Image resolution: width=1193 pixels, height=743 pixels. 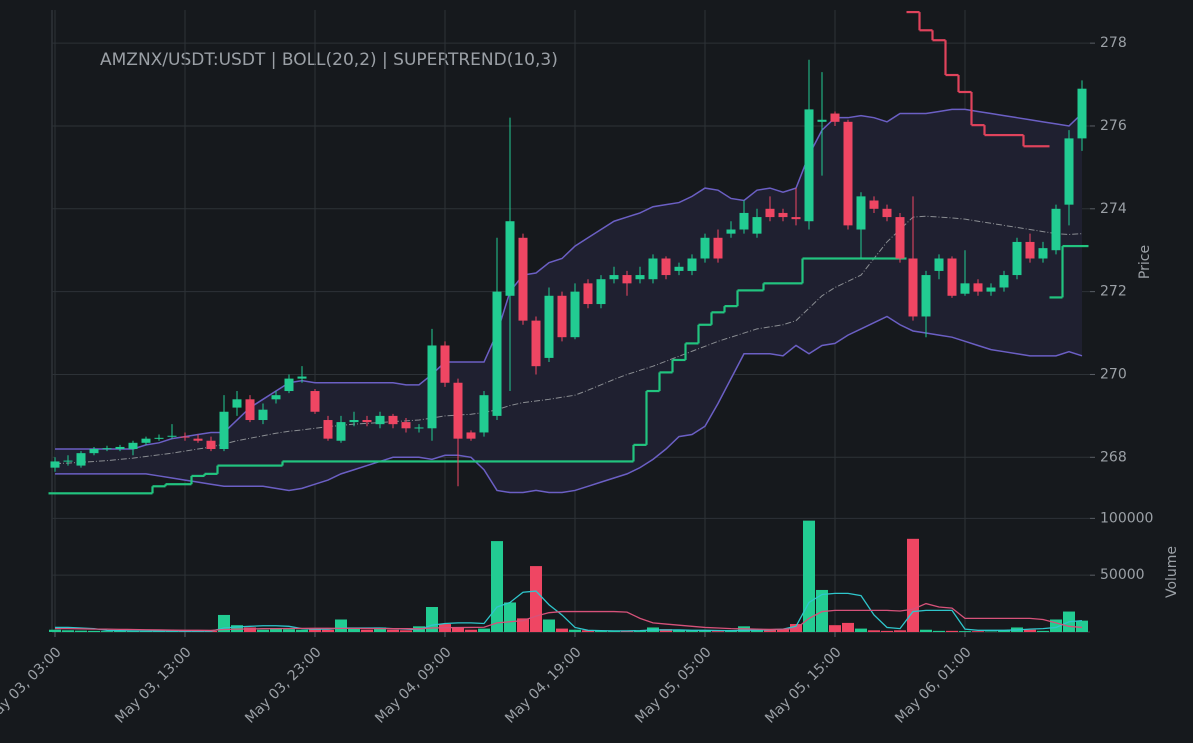 I want to click on volume-ma-line, so click(x=569, y=611).